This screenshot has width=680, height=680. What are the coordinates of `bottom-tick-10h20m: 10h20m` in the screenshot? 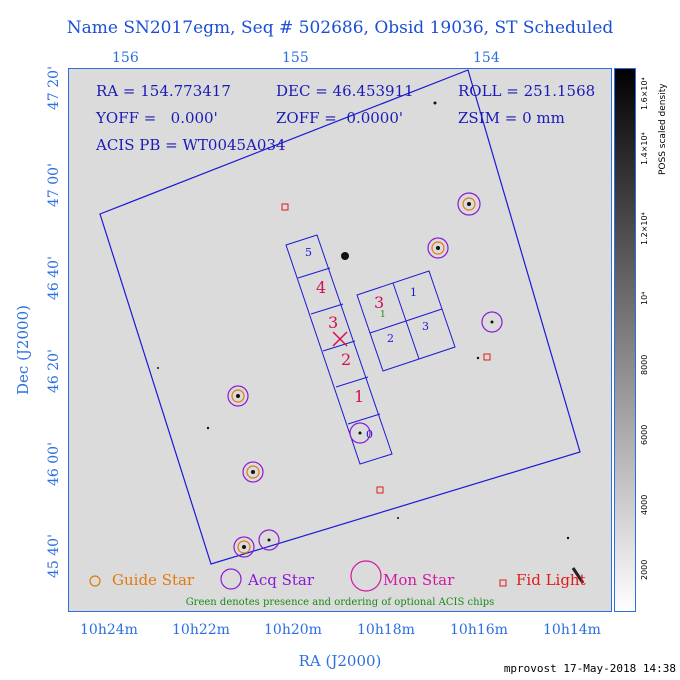 It's located at (293, 630).